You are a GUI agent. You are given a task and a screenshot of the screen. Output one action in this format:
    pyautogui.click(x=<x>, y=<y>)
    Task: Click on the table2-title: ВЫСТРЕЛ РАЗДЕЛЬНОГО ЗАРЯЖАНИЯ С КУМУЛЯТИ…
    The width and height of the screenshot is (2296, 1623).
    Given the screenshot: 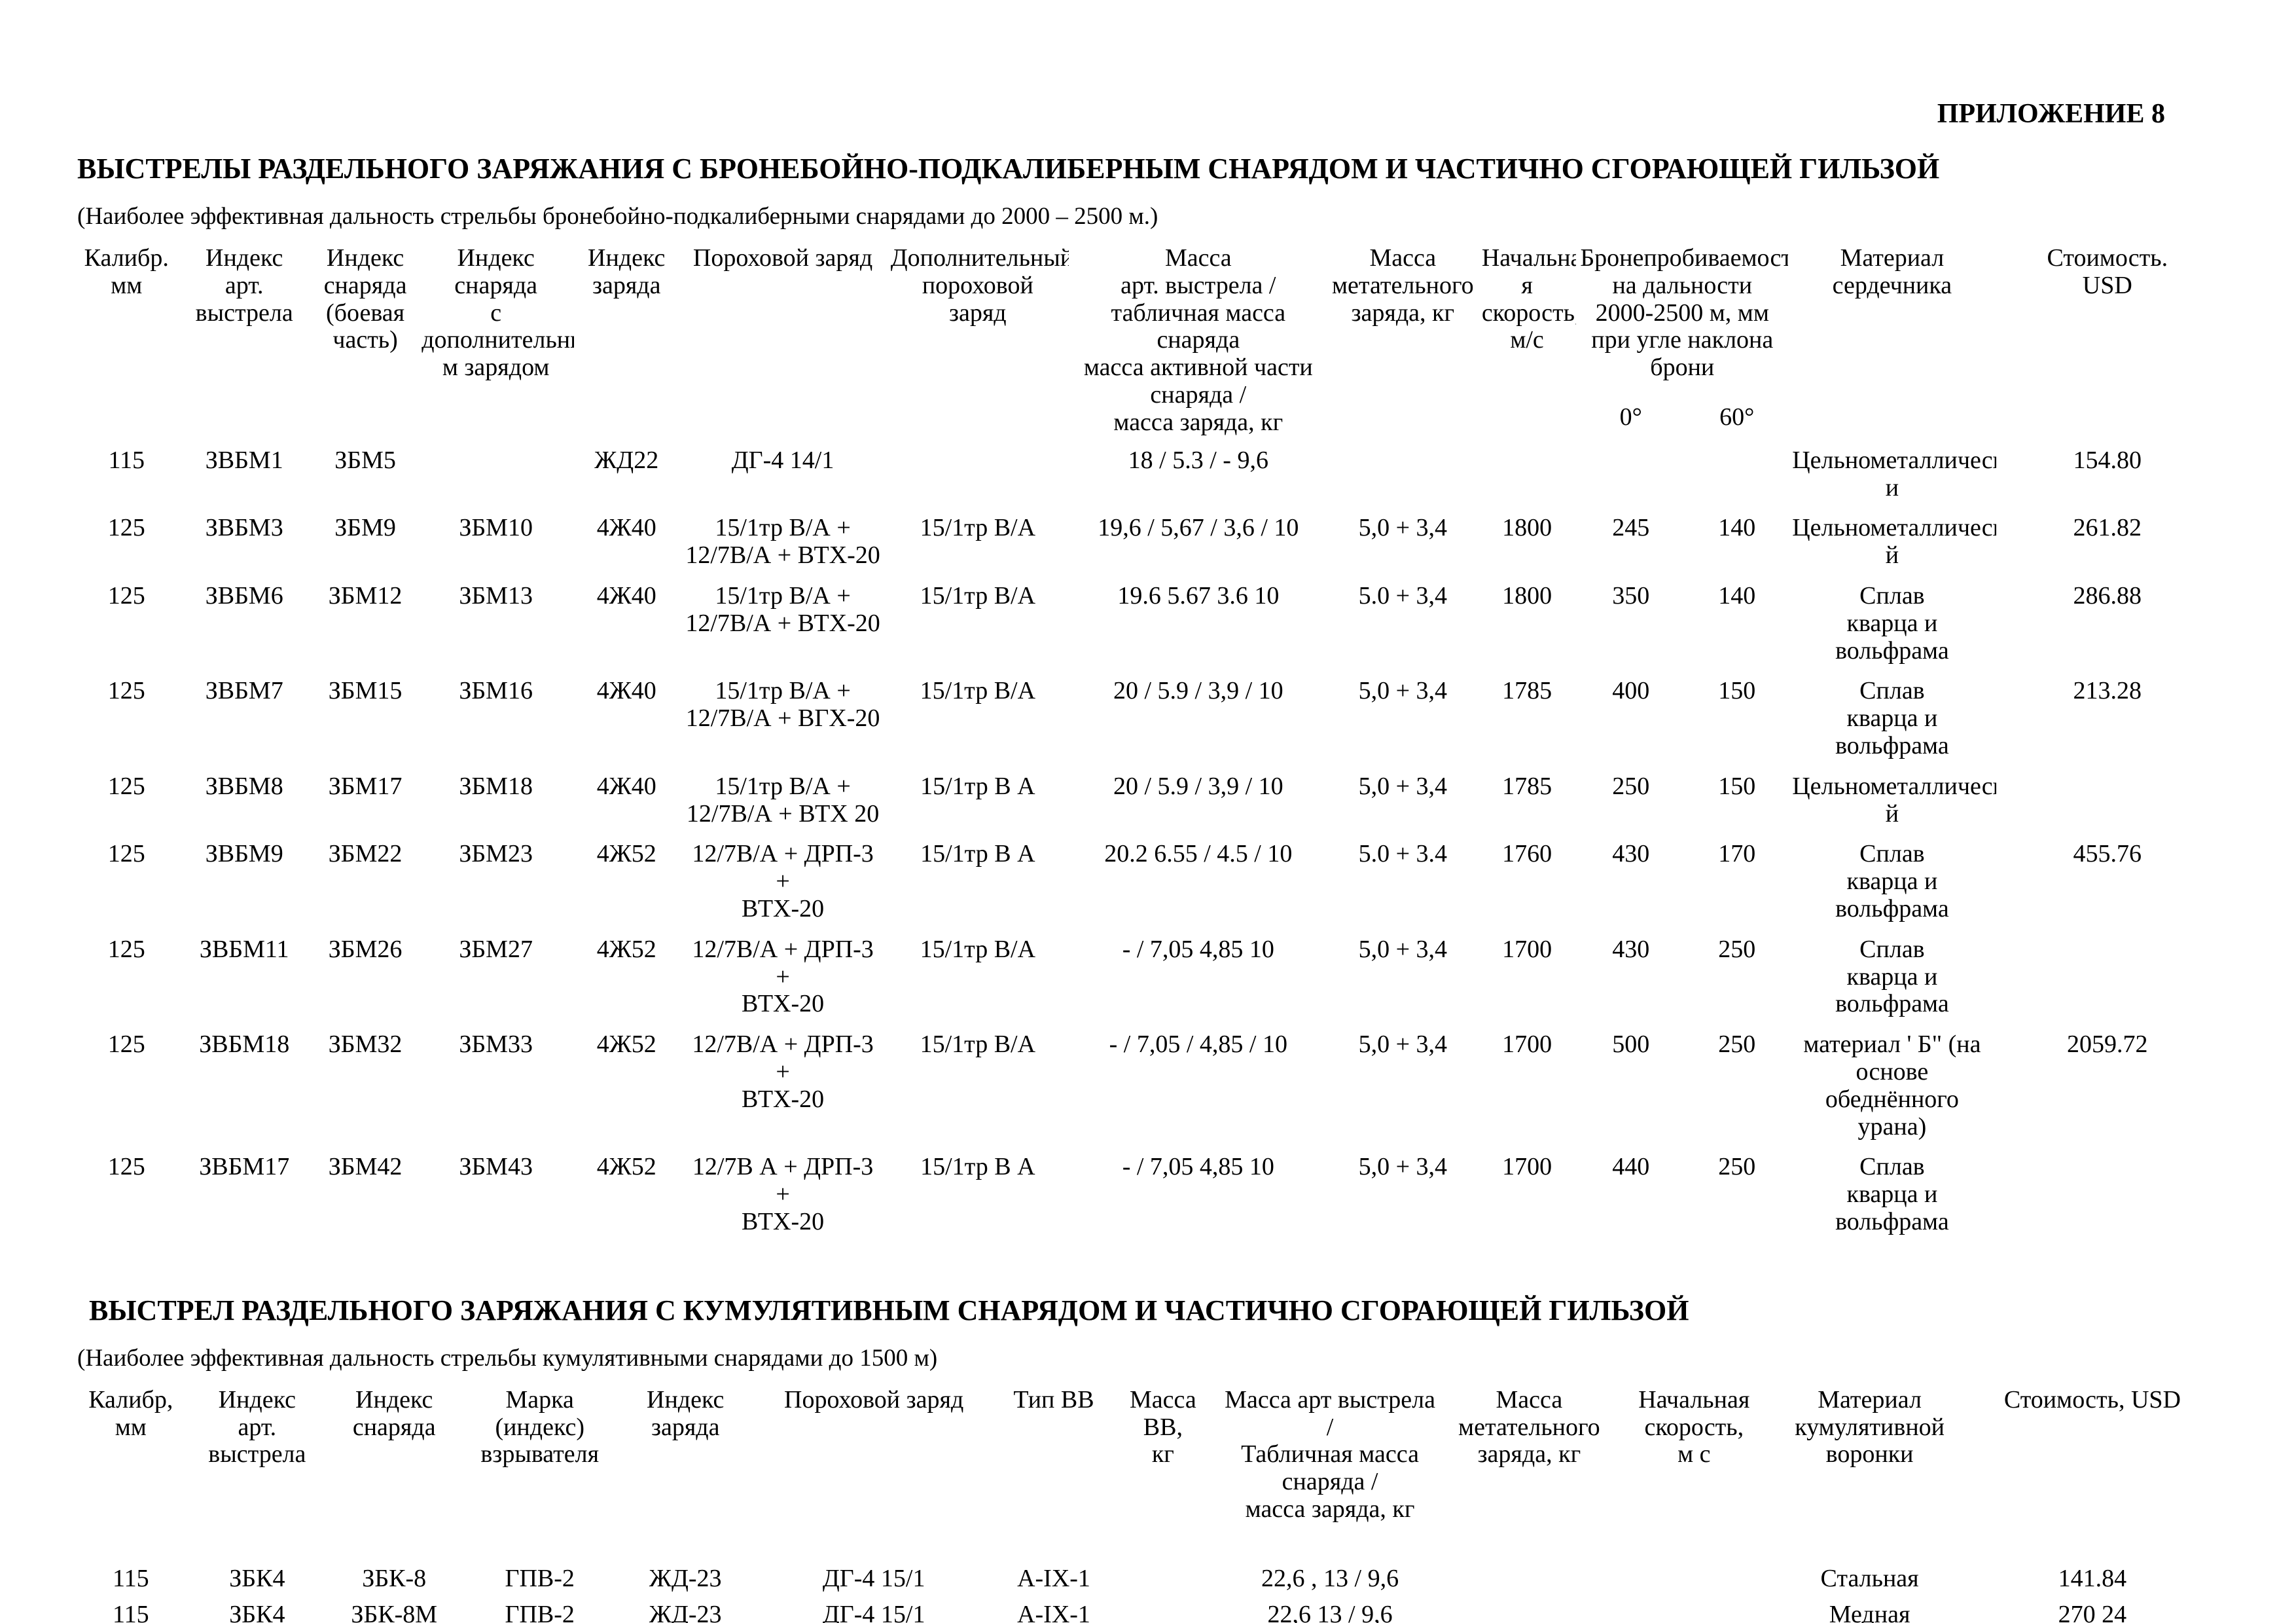 What is the action you would take?
    pyautogui.click(x=889, y=1310)
    